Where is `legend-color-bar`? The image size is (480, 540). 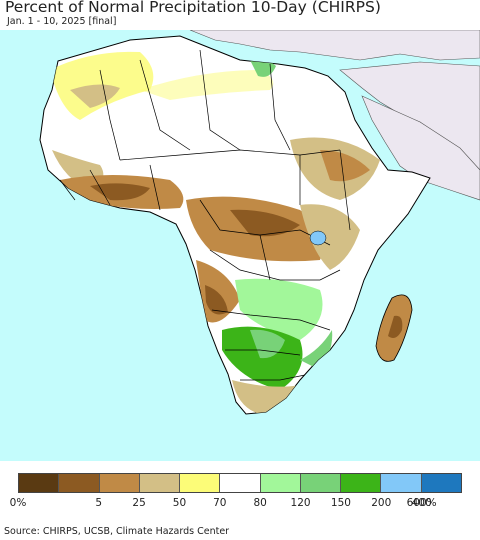
legend-color-bar is located at coordinates (240, 483).